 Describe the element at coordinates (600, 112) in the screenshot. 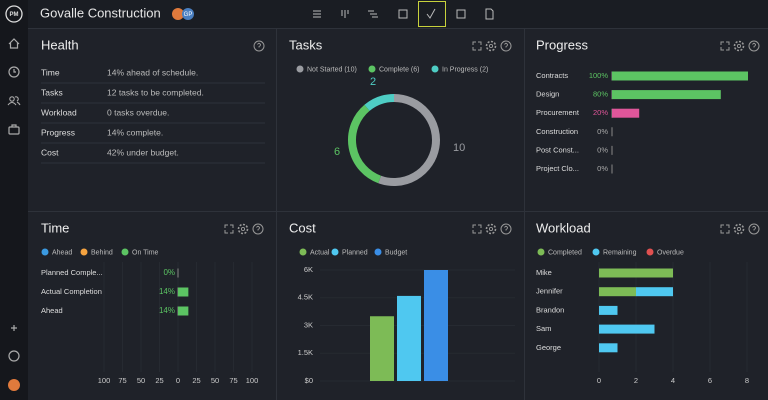

I see `value-label: 20%` at that location.